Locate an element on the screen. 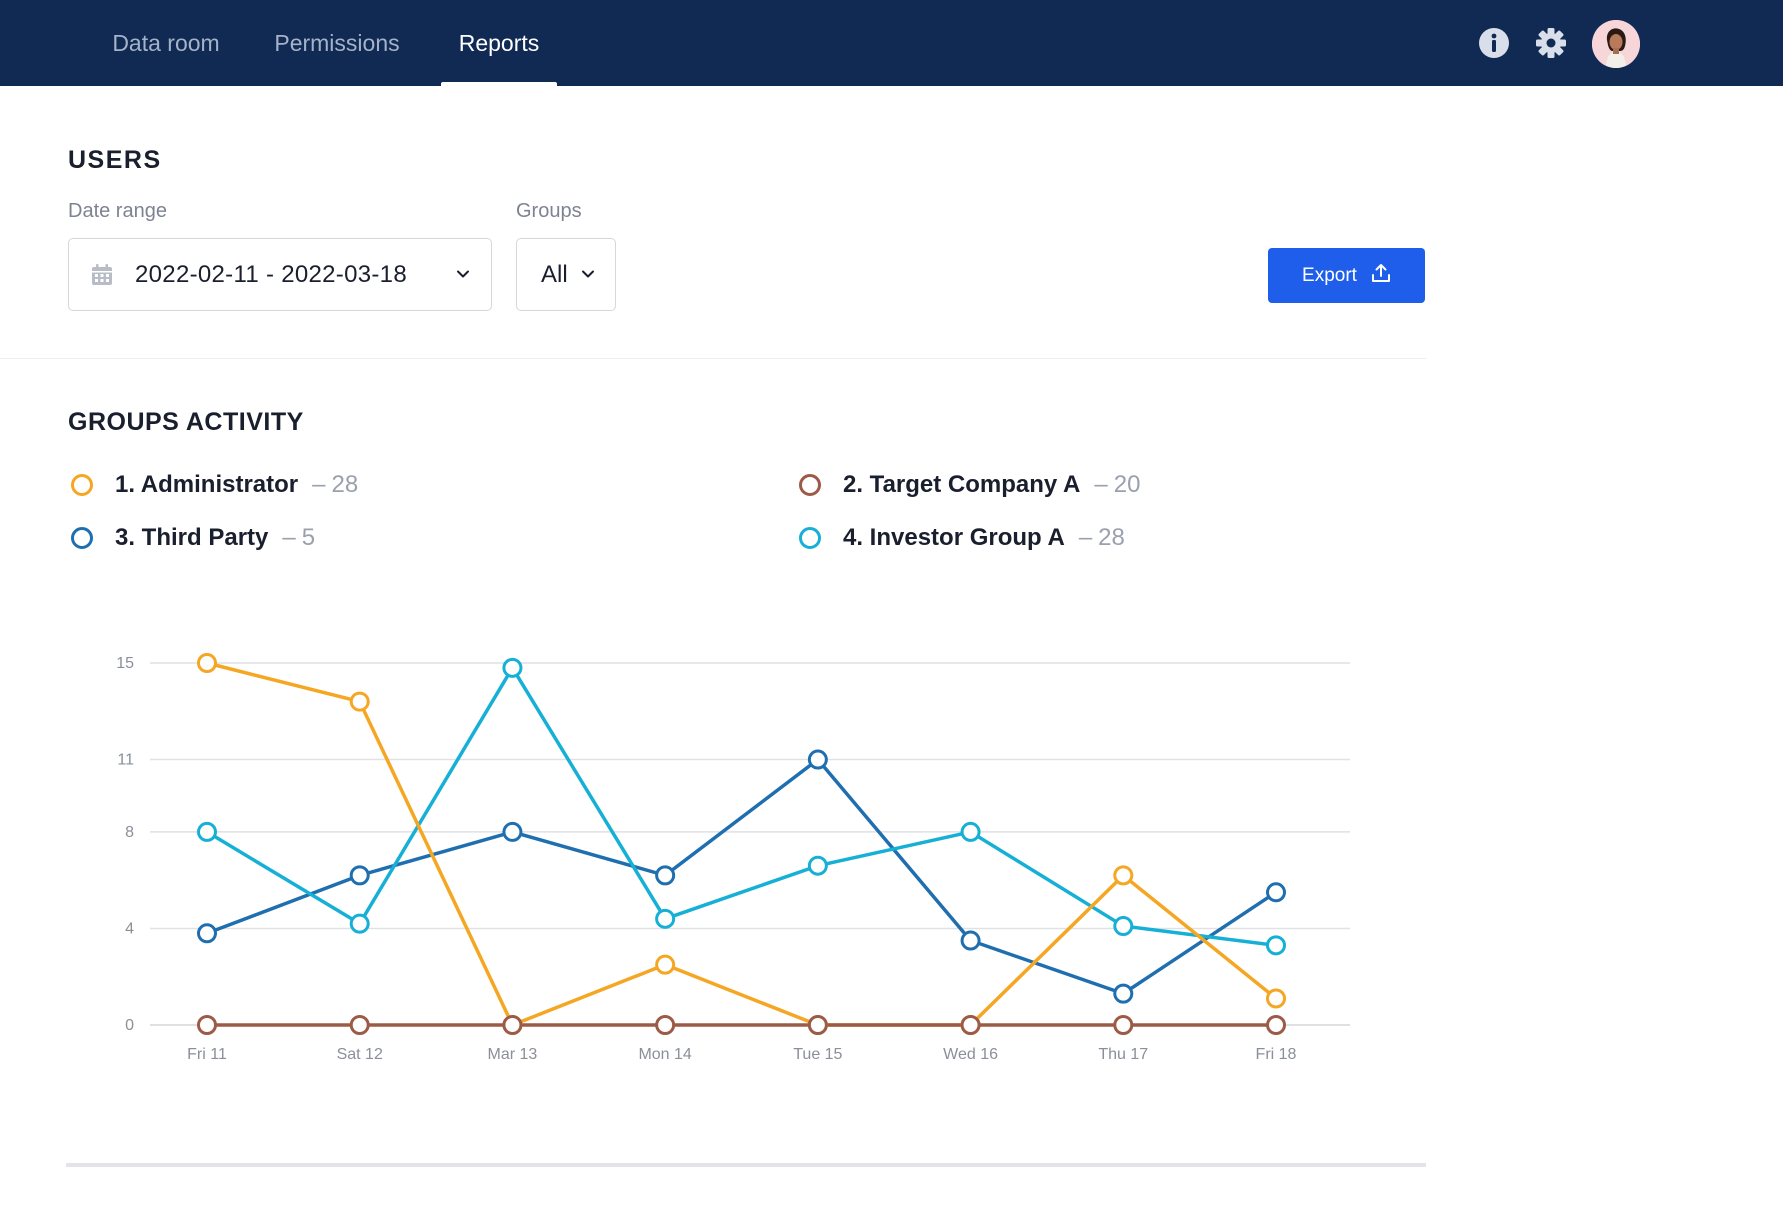 The height and width of the screenshot is (1206, 1783). groups-label: Groups is located at coordinates (549, 211).